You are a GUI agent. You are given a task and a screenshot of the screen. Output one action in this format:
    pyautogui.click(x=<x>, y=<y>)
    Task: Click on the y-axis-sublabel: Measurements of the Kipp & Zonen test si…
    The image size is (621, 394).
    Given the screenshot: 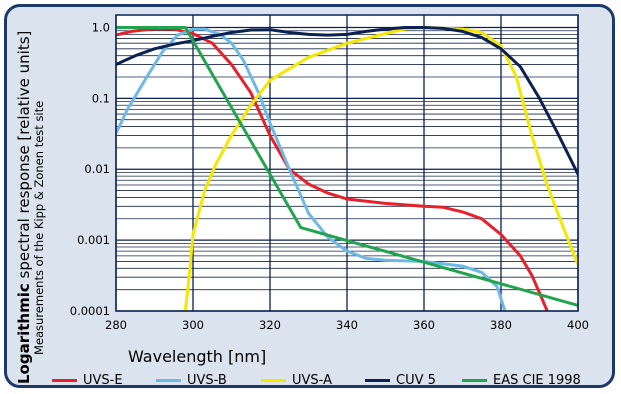 What is the action you would take?
    pyautogui.click(x=39, y=227)
    